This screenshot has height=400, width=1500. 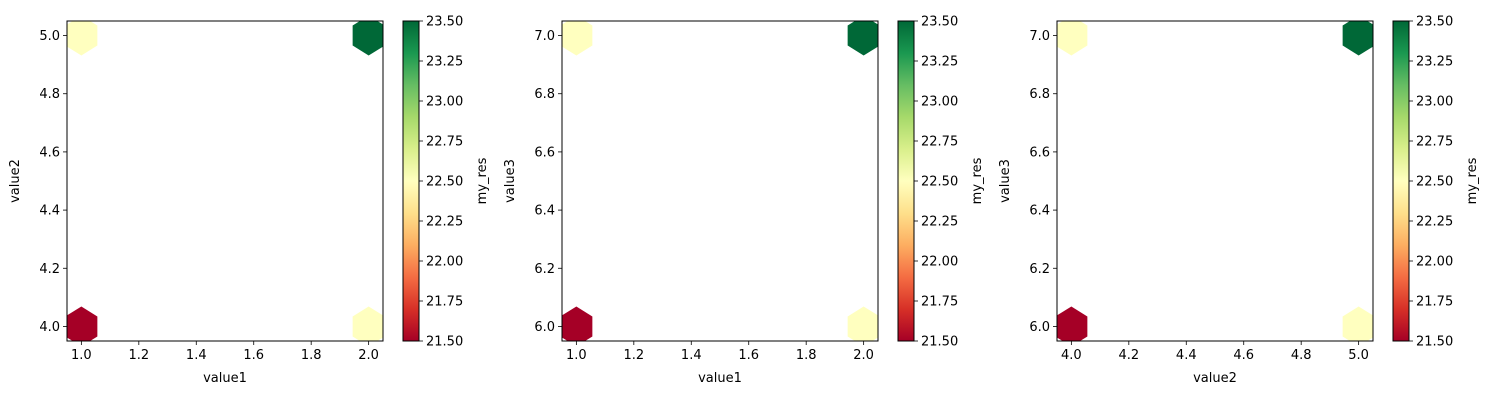 I want to click on x-tick-label: 4.8, so click(x=1301, y=355).